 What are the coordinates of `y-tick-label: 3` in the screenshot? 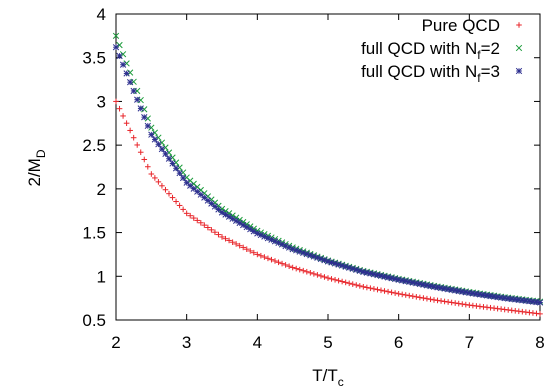 It's located at (101, 101).